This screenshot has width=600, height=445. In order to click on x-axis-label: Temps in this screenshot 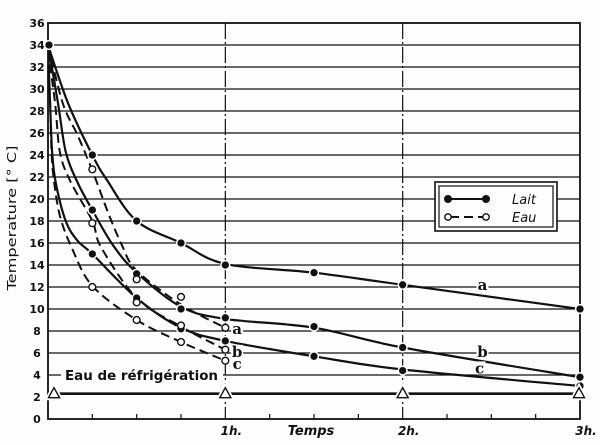, I will do `click(311, 431)`.